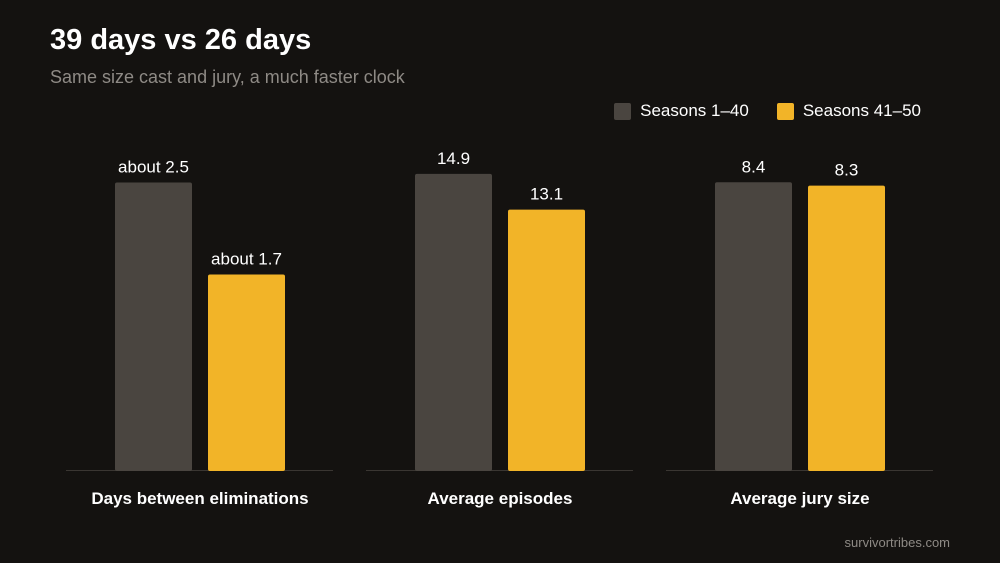  I want to click on category-label-1: Days between eliminations, so click(199, 498).